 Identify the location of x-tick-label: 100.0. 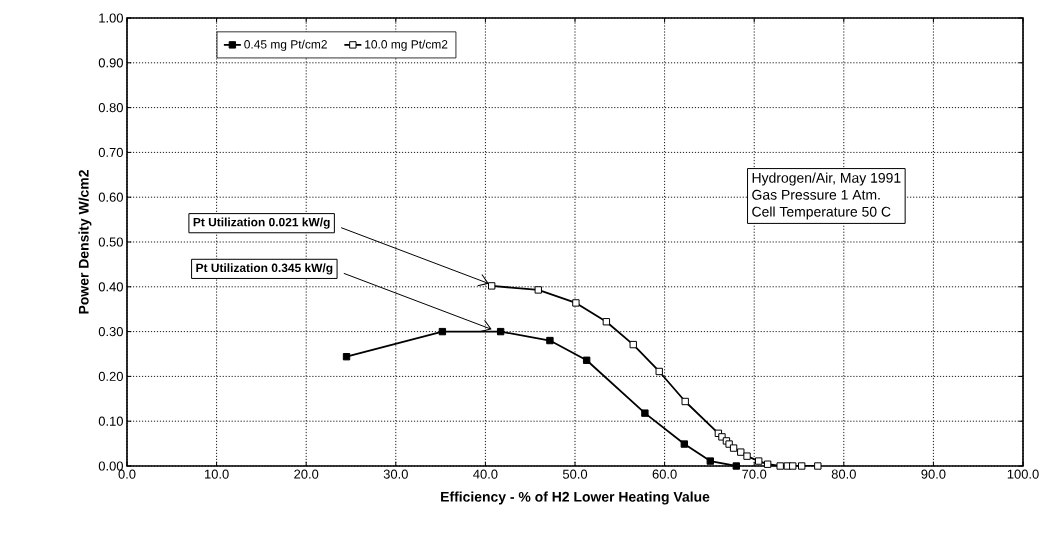
(1023, 474).